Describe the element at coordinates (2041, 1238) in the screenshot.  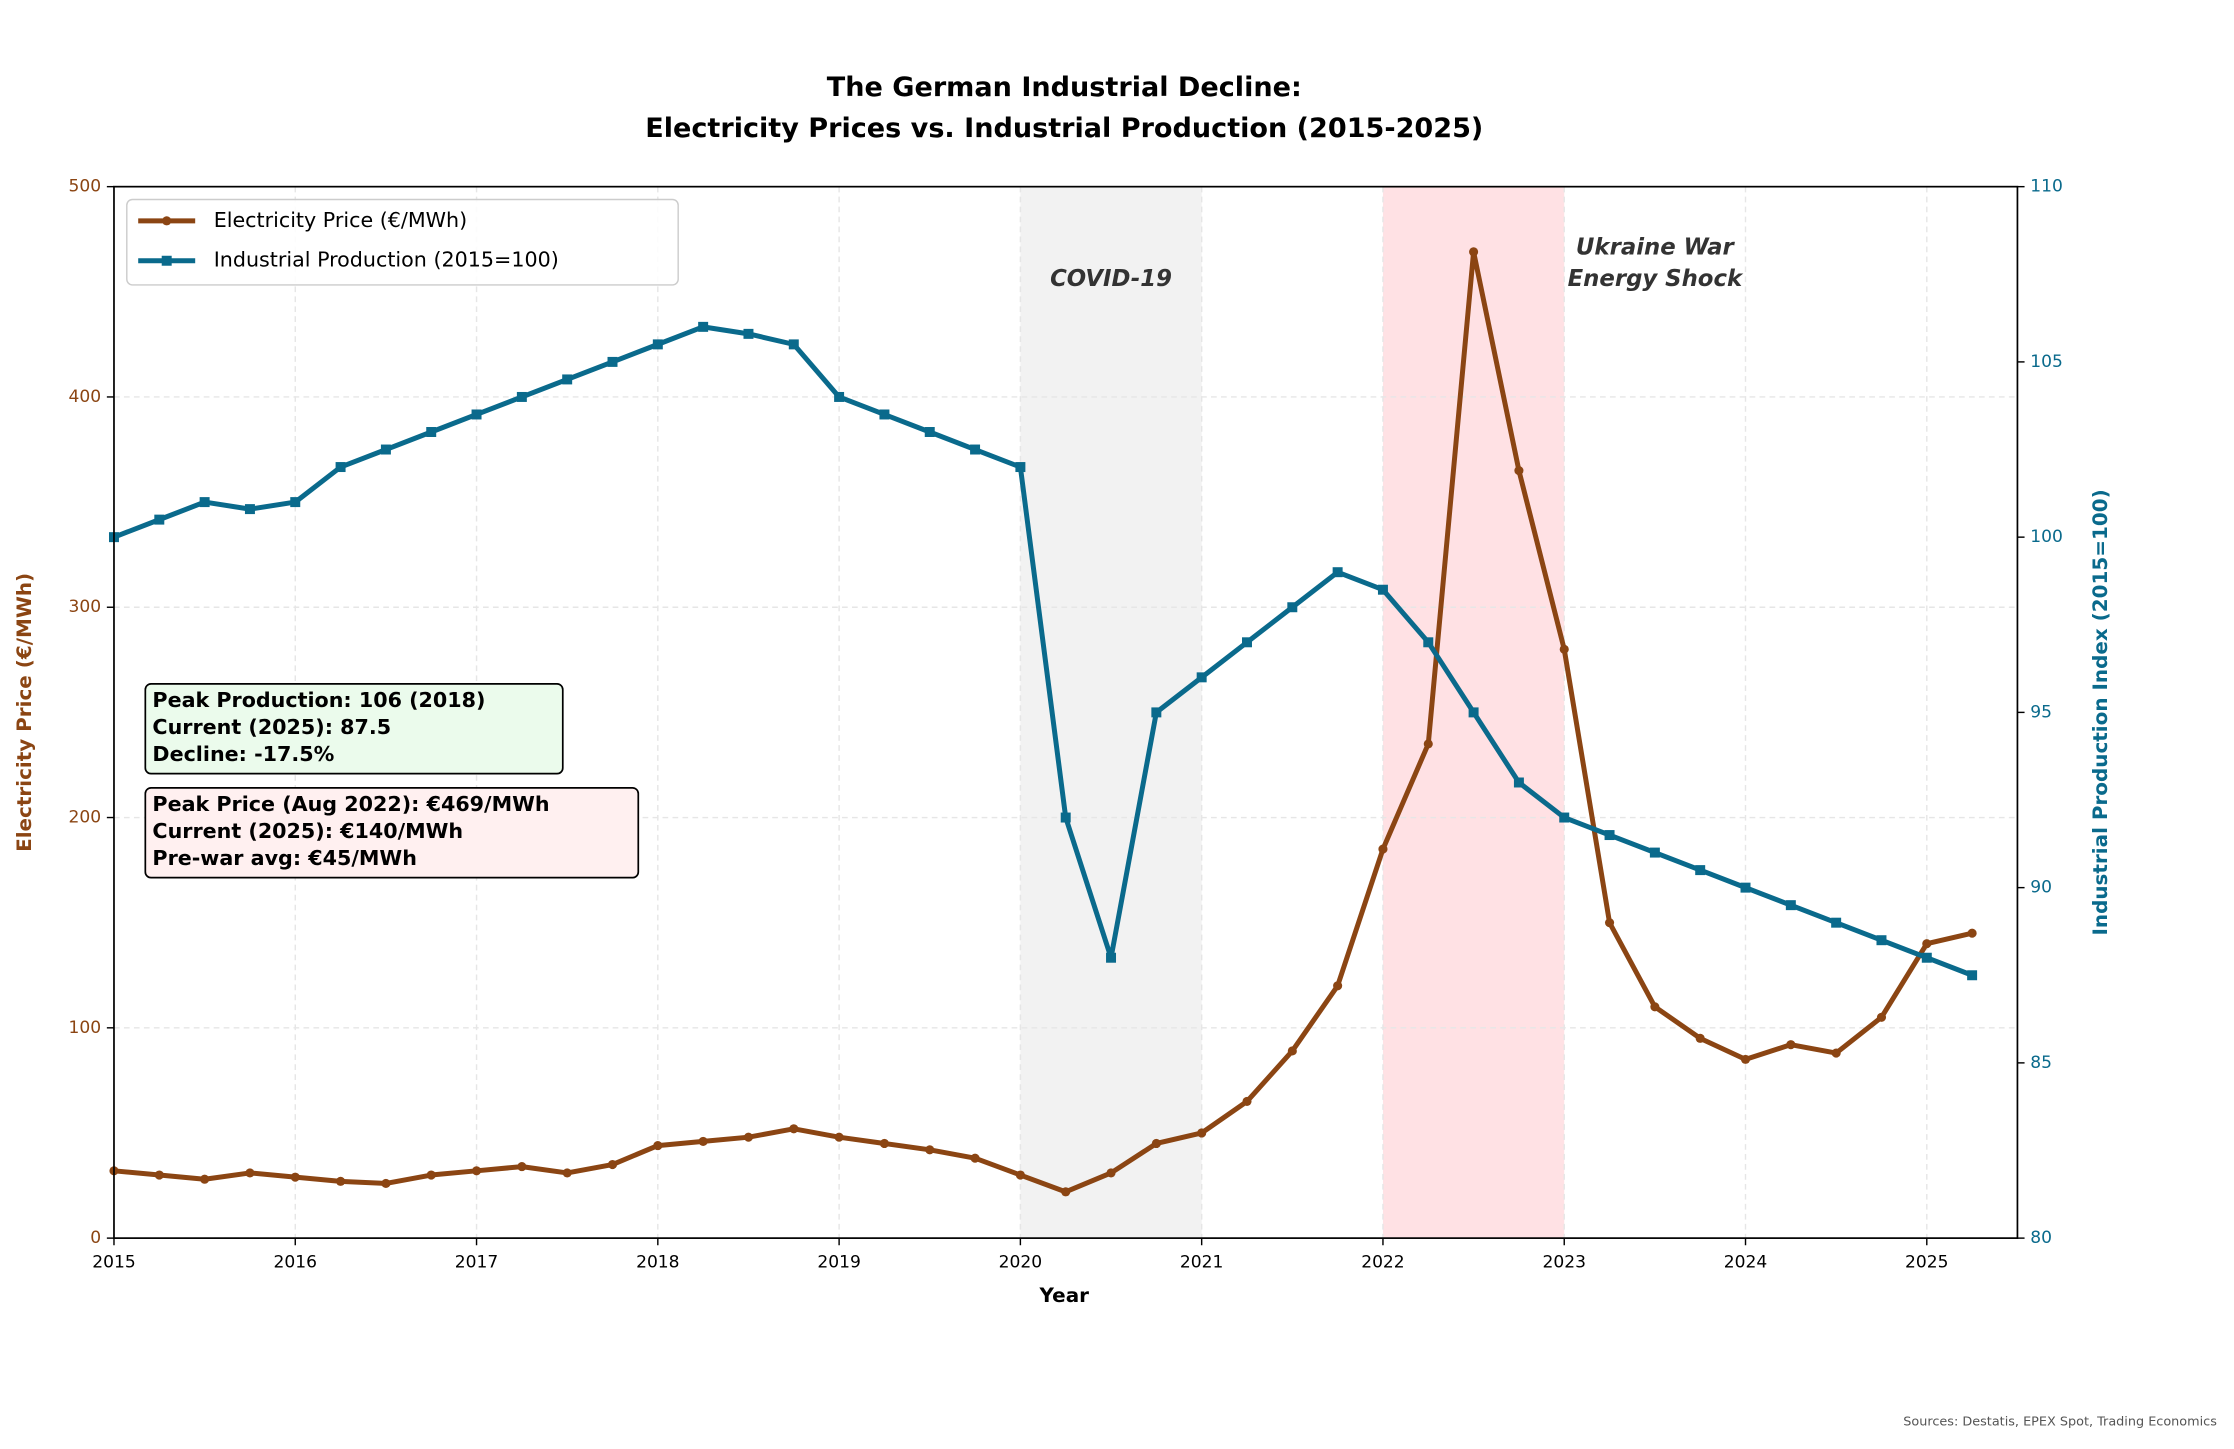
I see `y2-tick-label: 80` at that location.